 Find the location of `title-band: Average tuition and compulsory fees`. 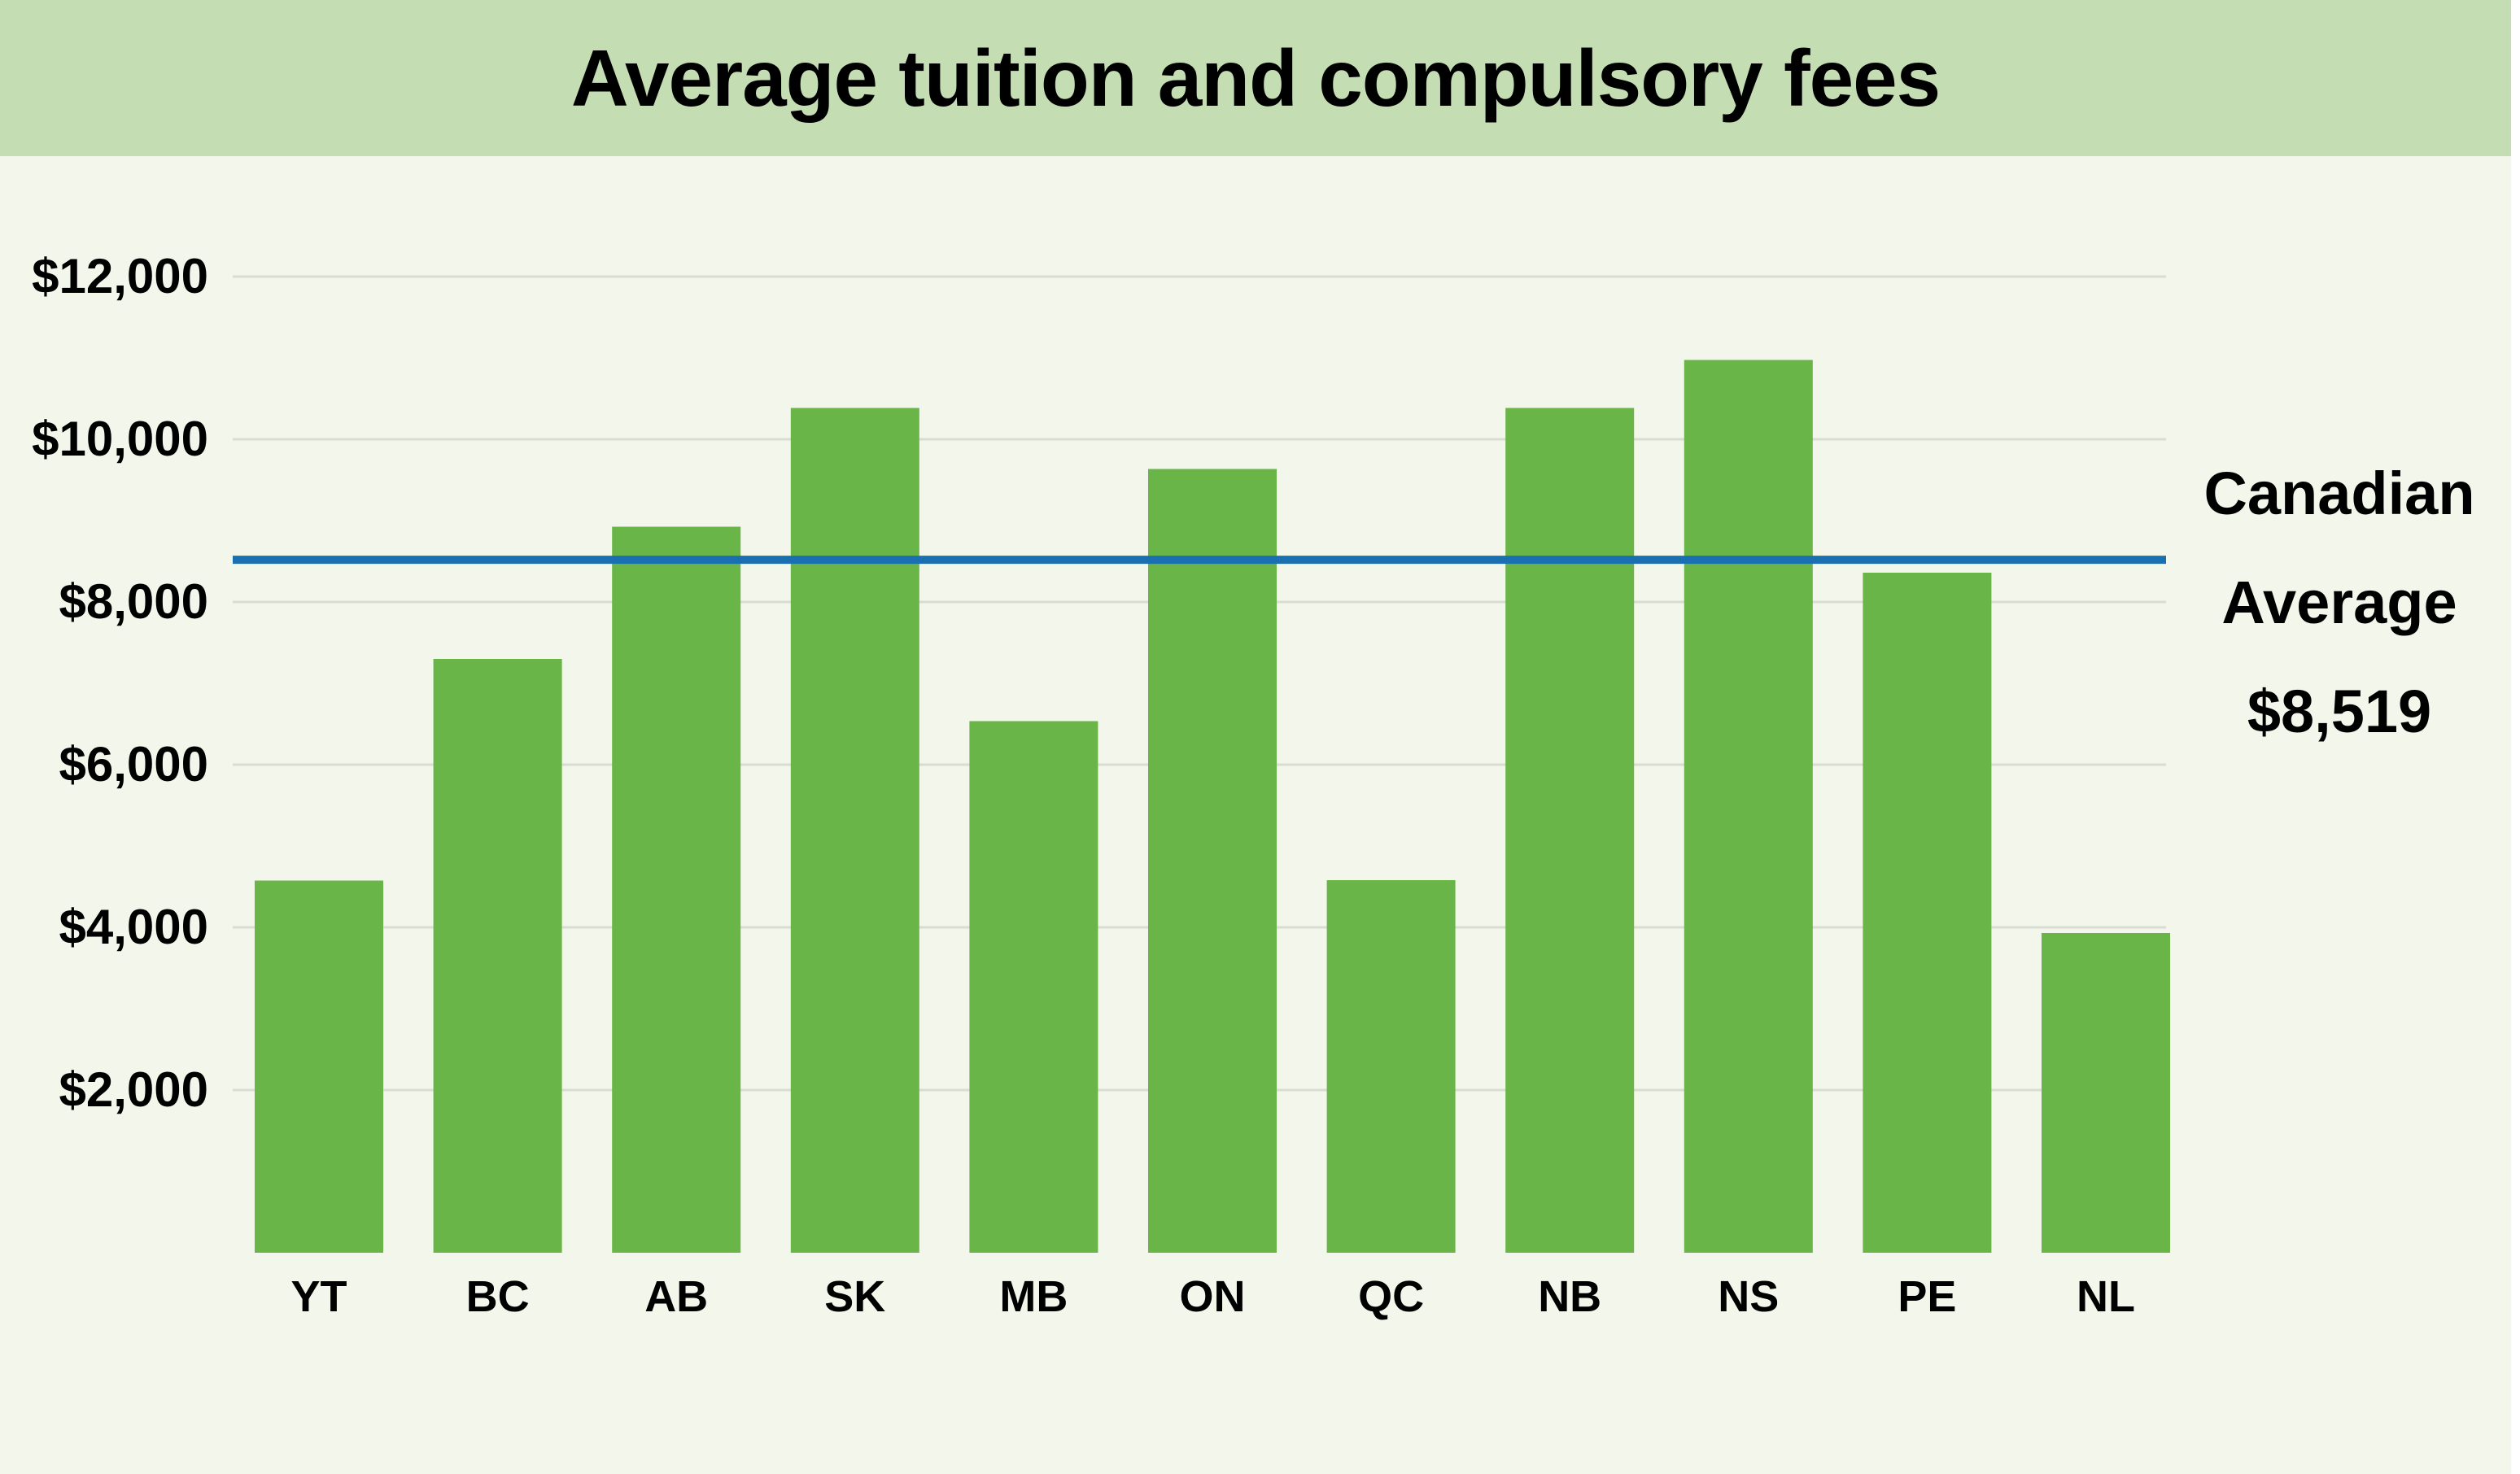

title-band: Average tuition and compulsory fees is located at coordinates (1255, 78).